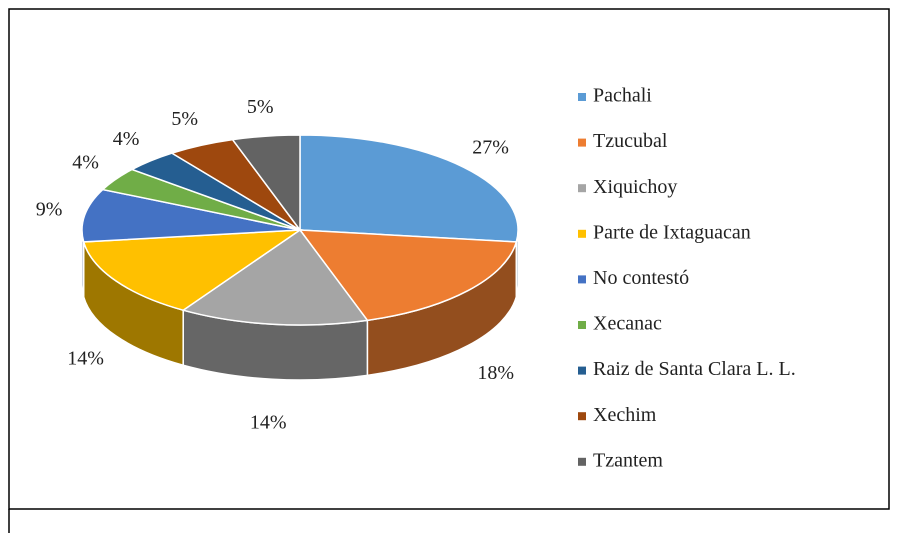 The width and height of the screenshot is (904, 533). Describe the element at coordinates (628, 460) in the screenshot. I see `legend-label: Tzantem` at that location.